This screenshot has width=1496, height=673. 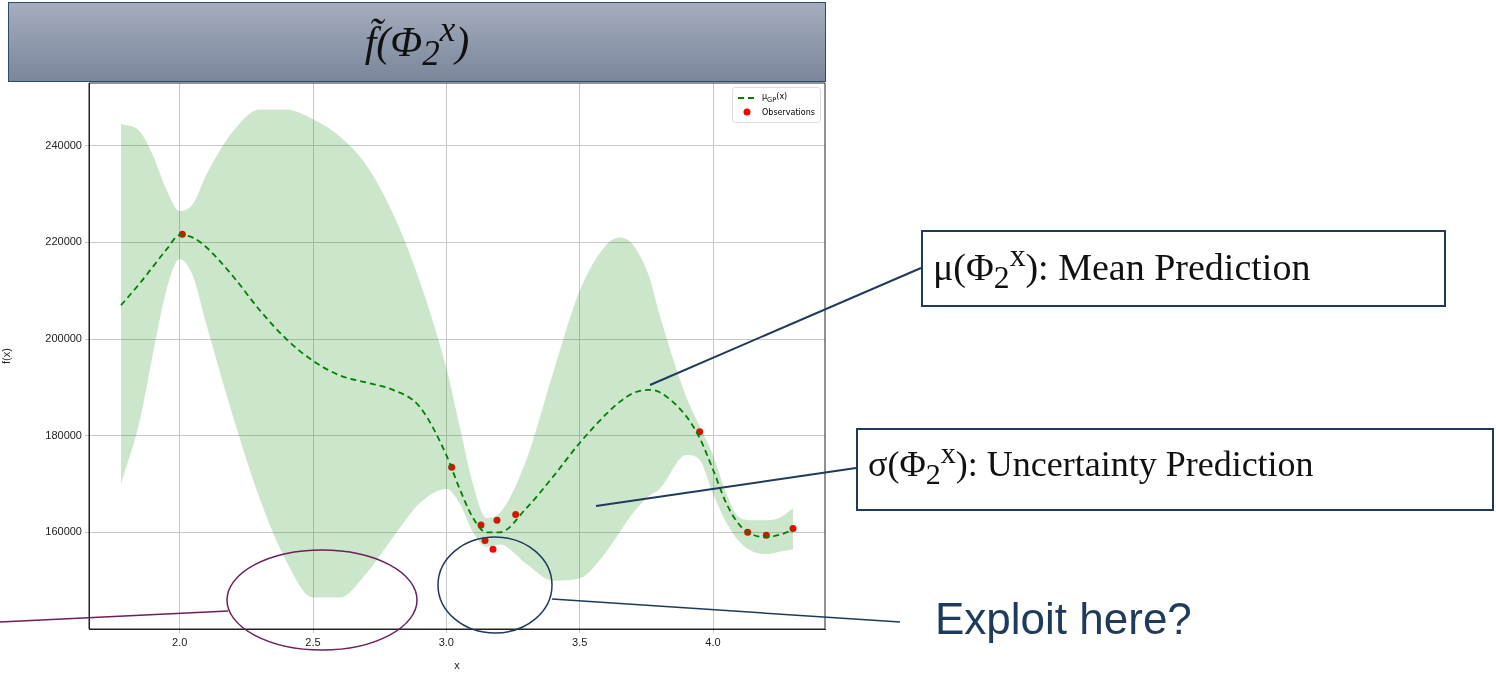 What do you see at coordinates (63, 338) in the screenshot?
I see `y-tick-label: 200000` at bounding box center [63, 338].